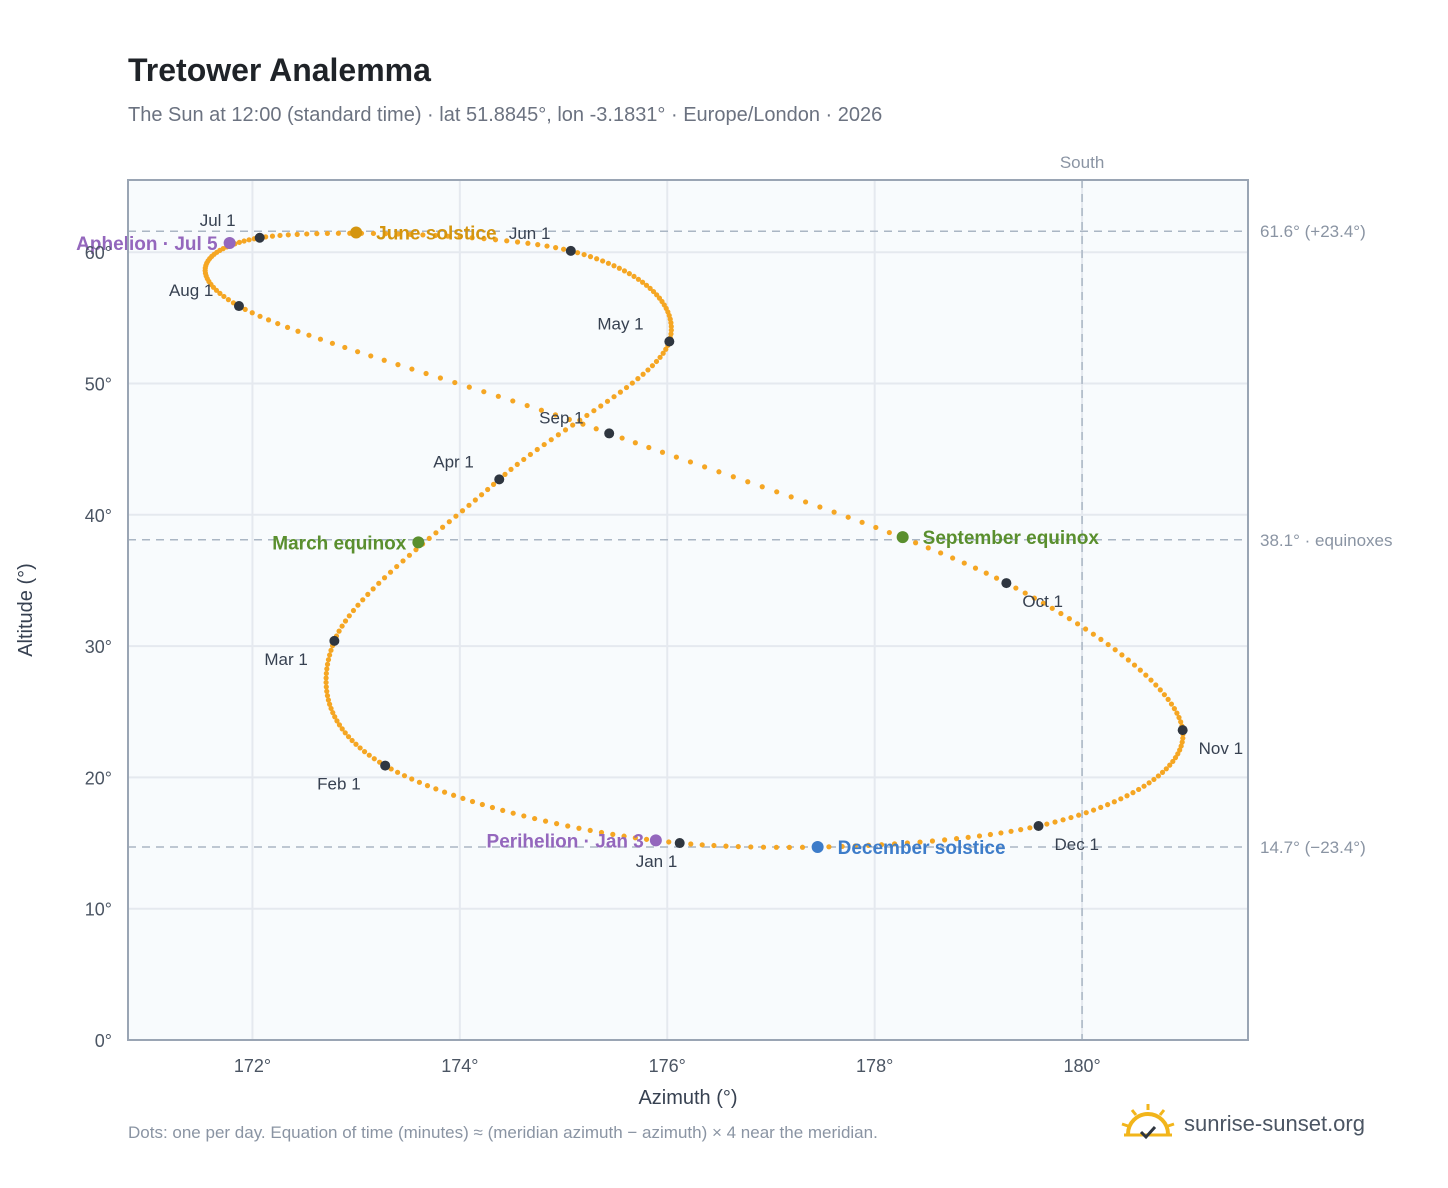 This screenshot has width=1448, height=1188. Describe the element at coordinates (687, 1098) in the screenshot. I see `x-axis-label: Azimuth (°)` at that location.